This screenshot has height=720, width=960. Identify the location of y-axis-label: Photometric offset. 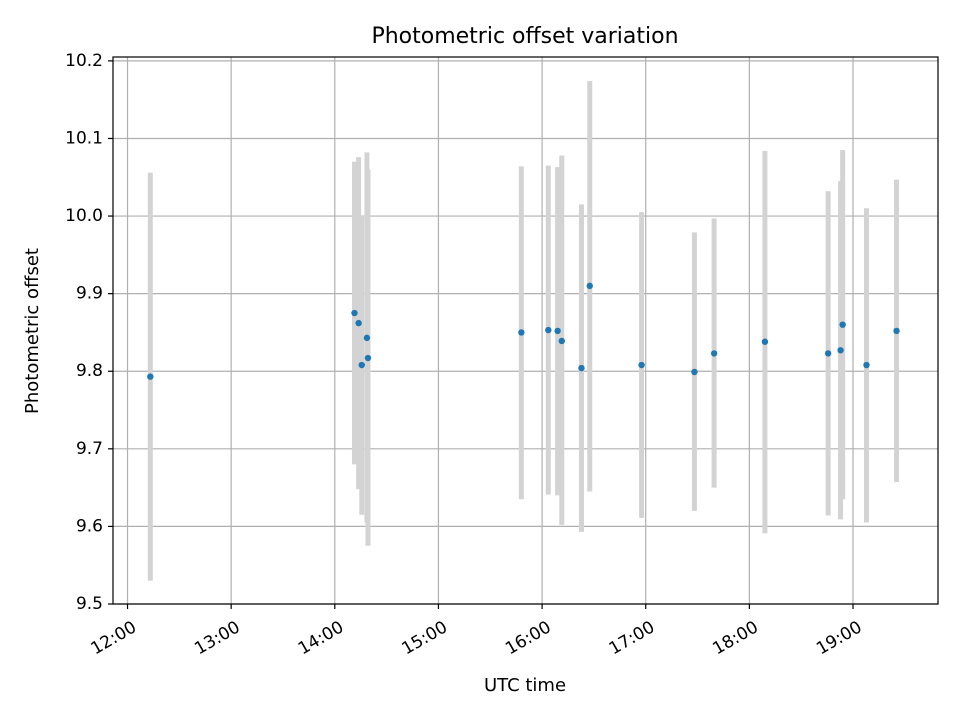
(32, 331).